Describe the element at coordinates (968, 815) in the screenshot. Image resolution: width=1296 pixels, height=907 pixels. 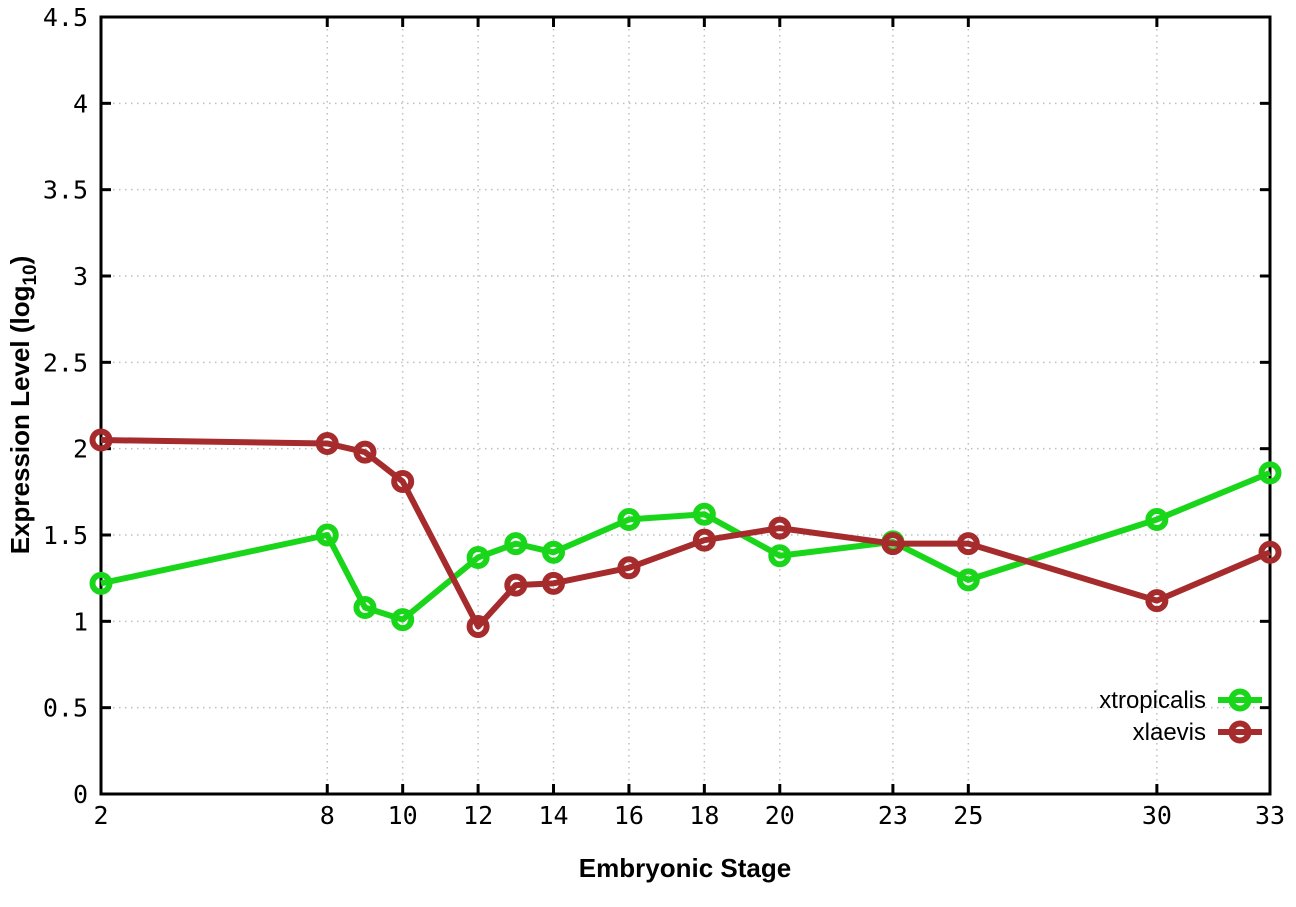
I see `x-tick-label-25: 25` at that location.